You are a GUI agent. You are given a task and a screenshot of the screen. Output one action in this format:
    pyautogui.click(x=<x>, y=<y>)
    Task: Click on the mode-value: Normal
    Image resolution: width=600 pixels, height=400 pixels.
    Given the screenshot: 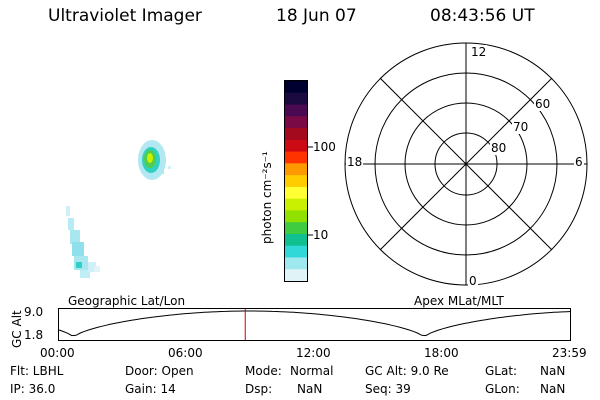 What is the action you would take?
    pyautogui.click(x=312, y=371)
    